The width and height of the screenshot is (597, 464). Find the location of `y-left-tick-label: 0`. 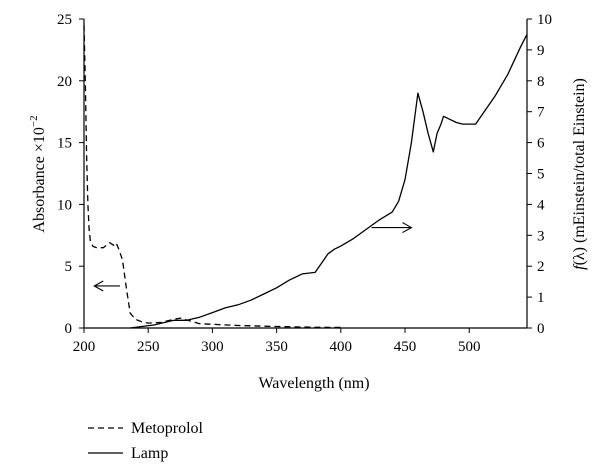

y-left-tick-label: 0 is located at coordinates (69, 329).